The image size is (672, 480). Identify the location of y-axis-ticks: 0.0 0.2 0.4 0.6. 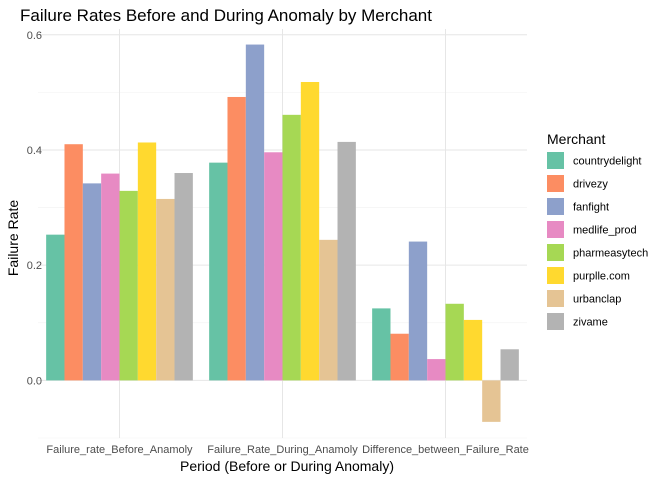
(34, 209).